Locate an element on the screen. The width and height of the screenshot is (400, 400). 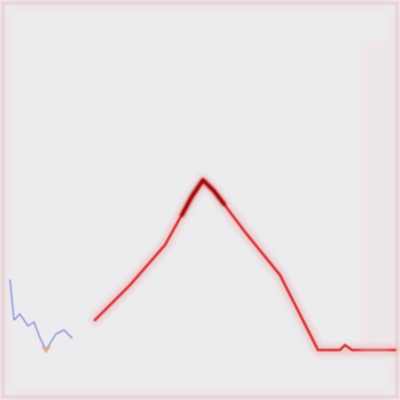
warm-blip is located at coordinates (46, 349).